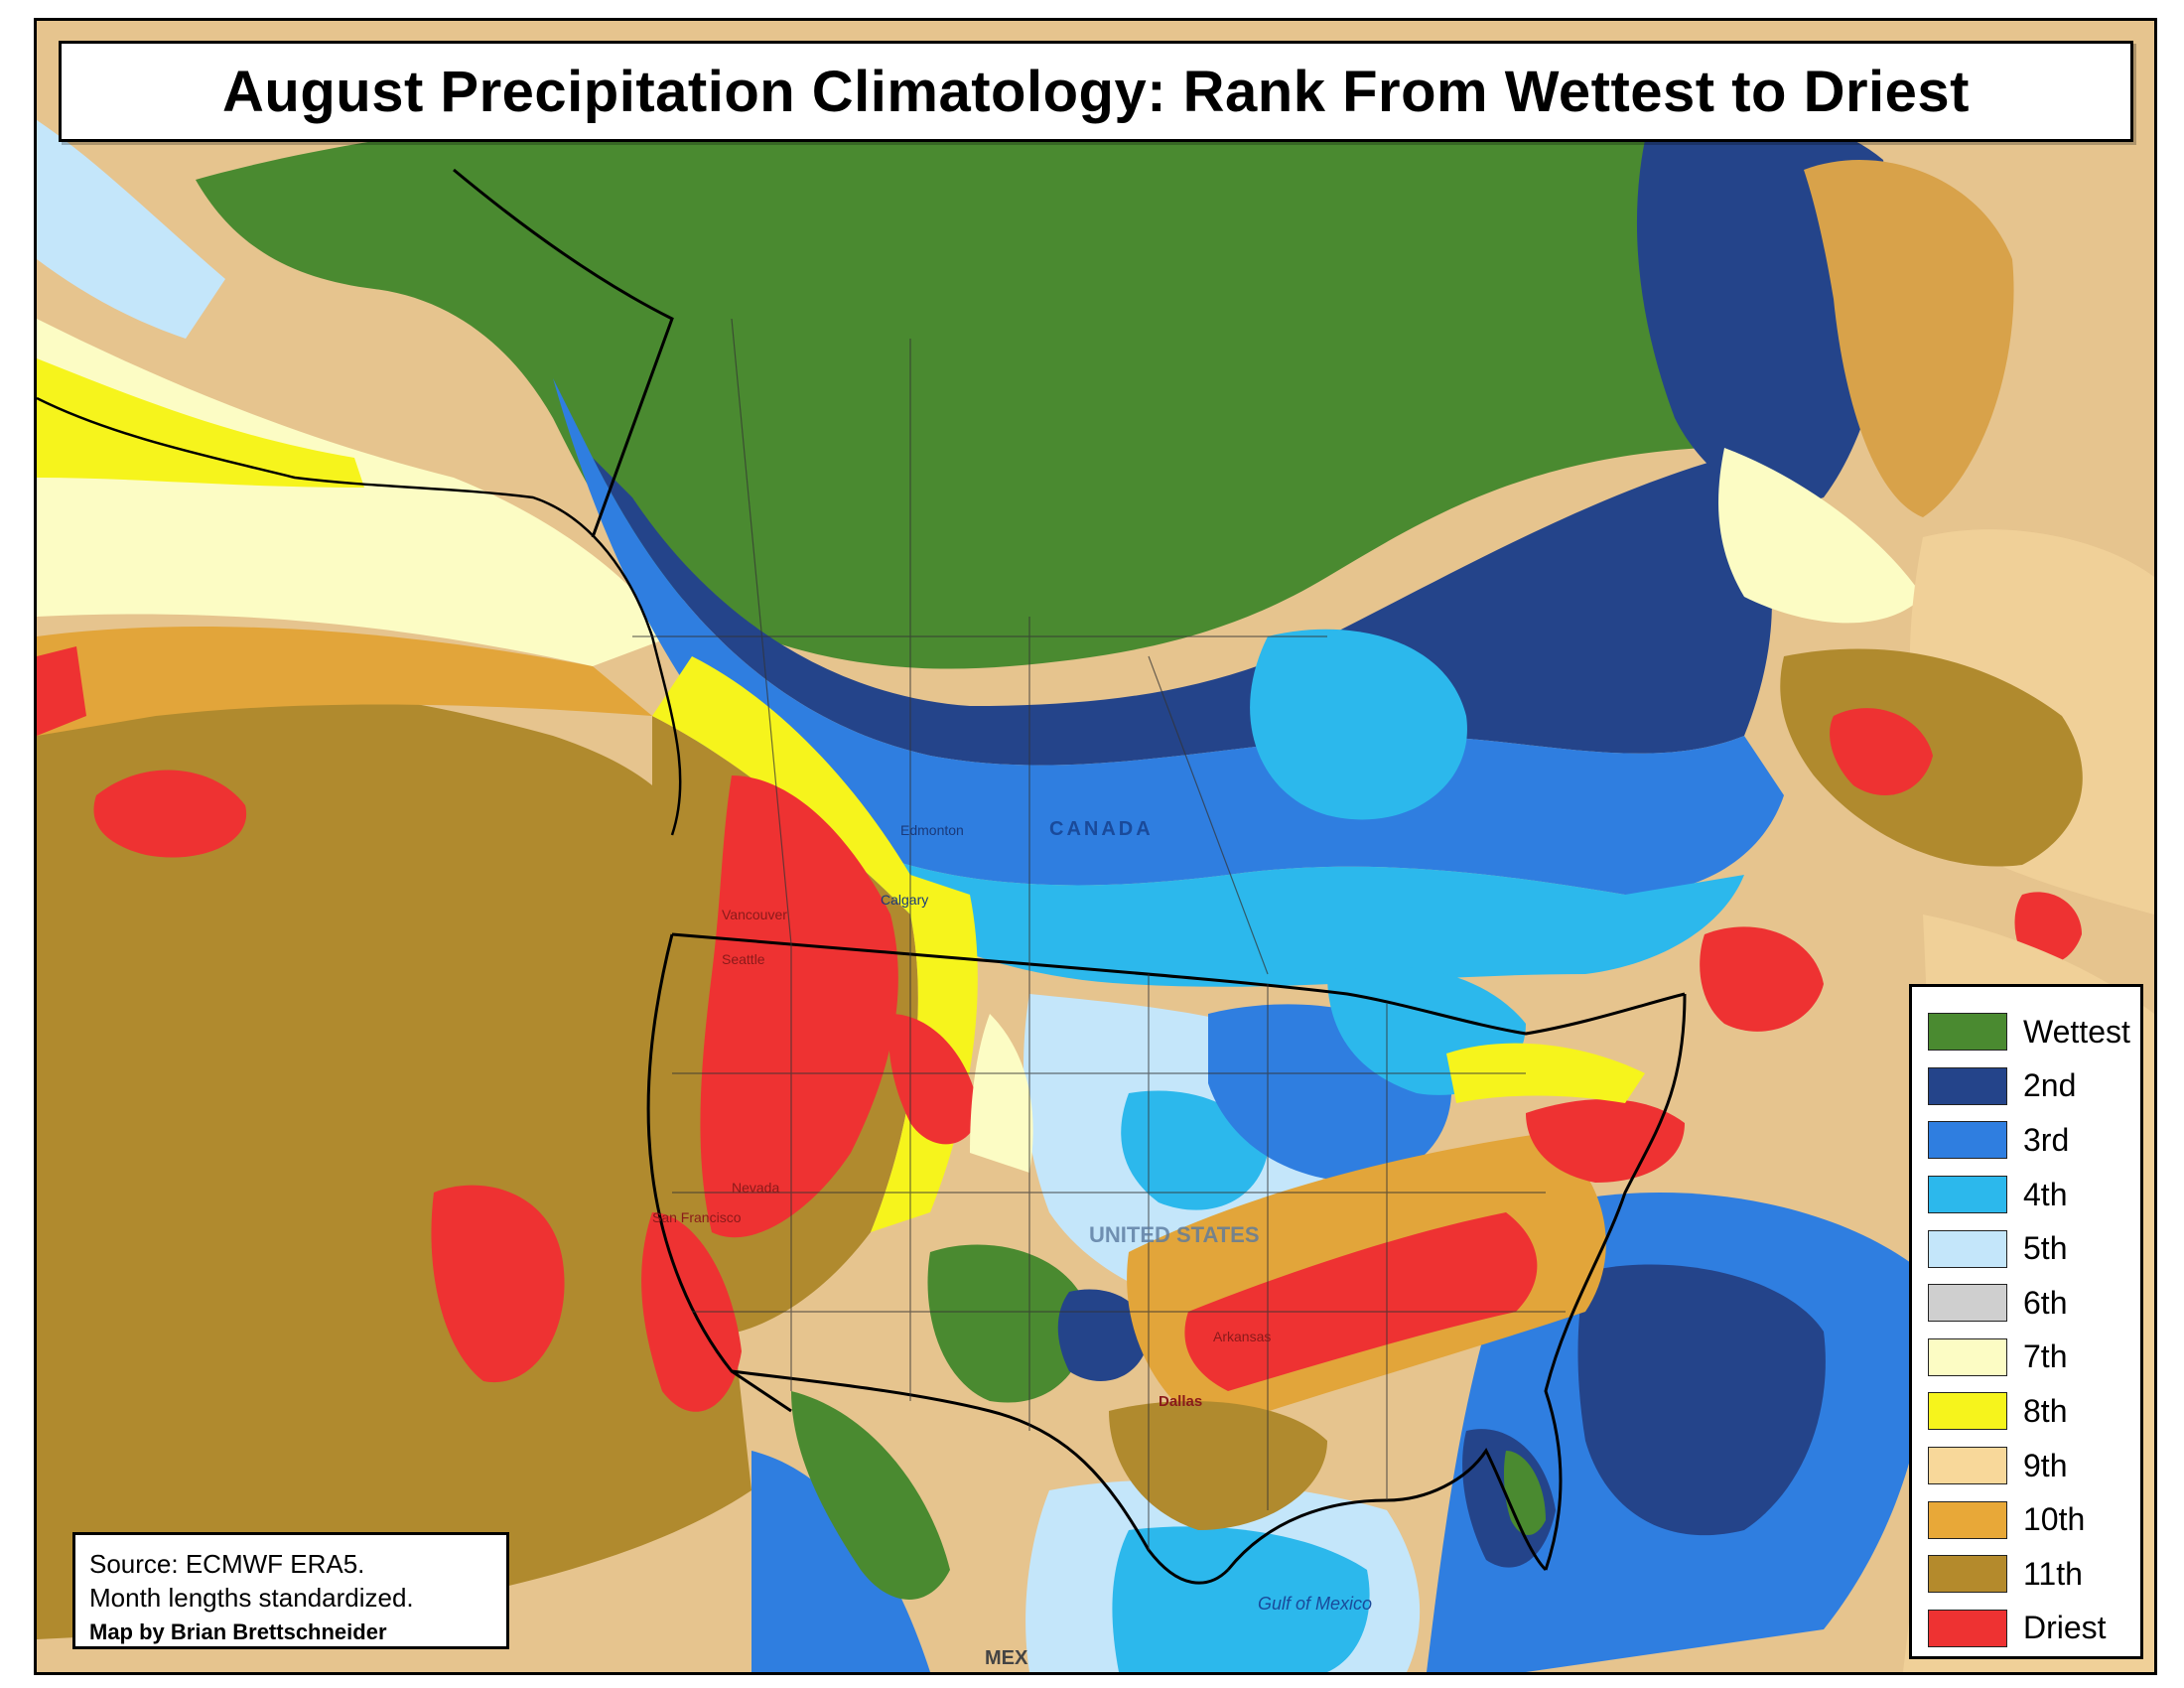 The image size is (2184, 1688). Describe the element at coordinates (1820, 536) in the screenshot. I see `atlantic-north-light` at that location.